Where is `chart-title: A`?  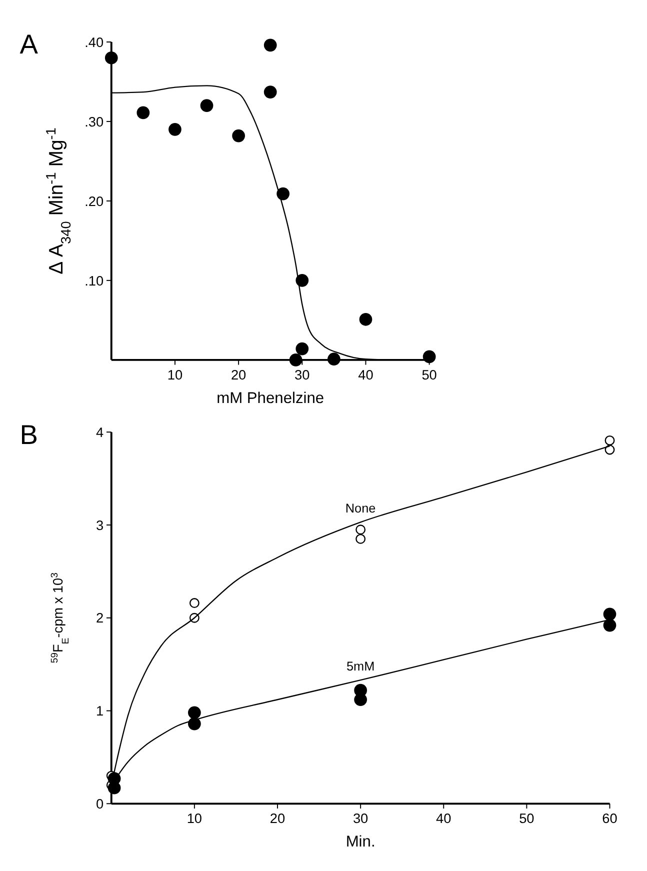
chart-title: A is located at coordinates (29, 44).